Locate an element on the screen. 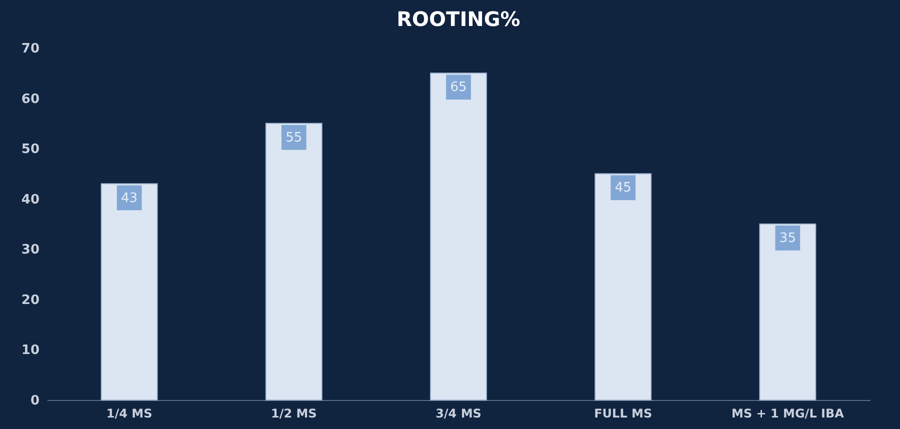  y-tick-label: 40 is located at coordinates (30, 200).